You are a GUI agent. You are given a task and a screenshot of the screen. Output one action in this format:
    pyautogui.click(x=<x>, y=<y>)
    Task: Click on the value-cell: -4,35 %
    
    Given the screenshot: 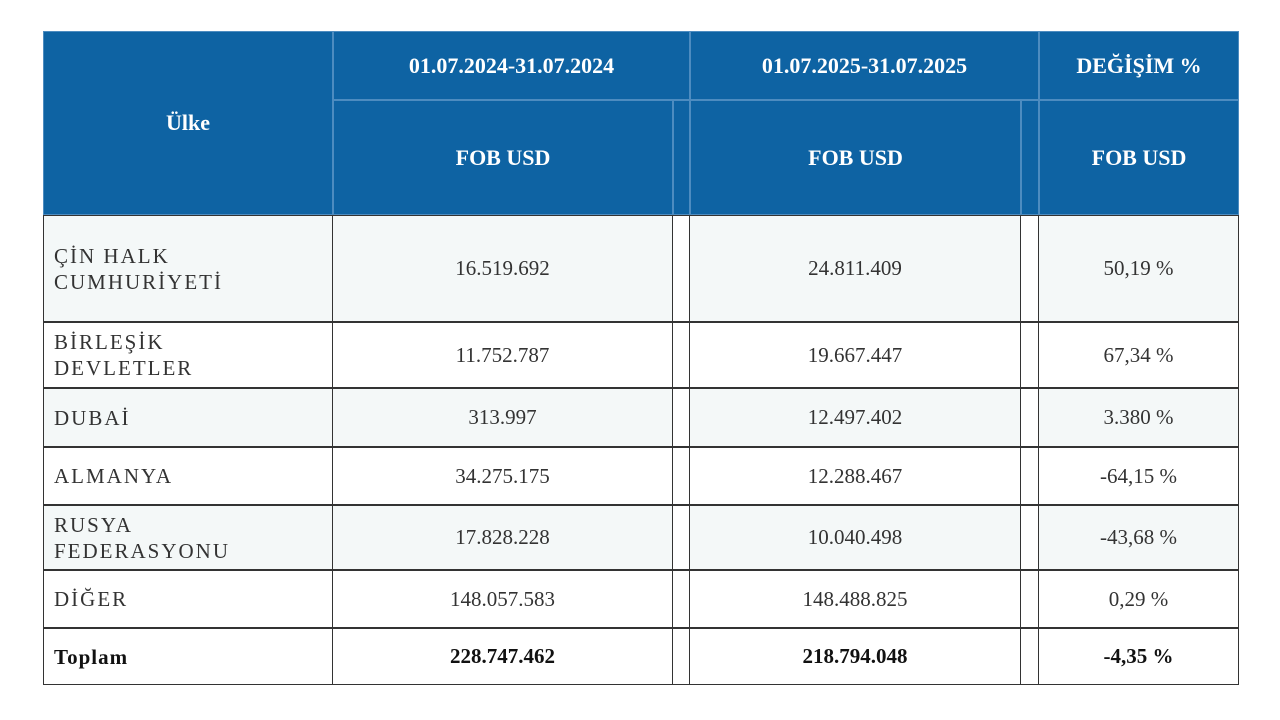 What is the action you would take?
    pyautogui.click(x=1139, y=656)
    